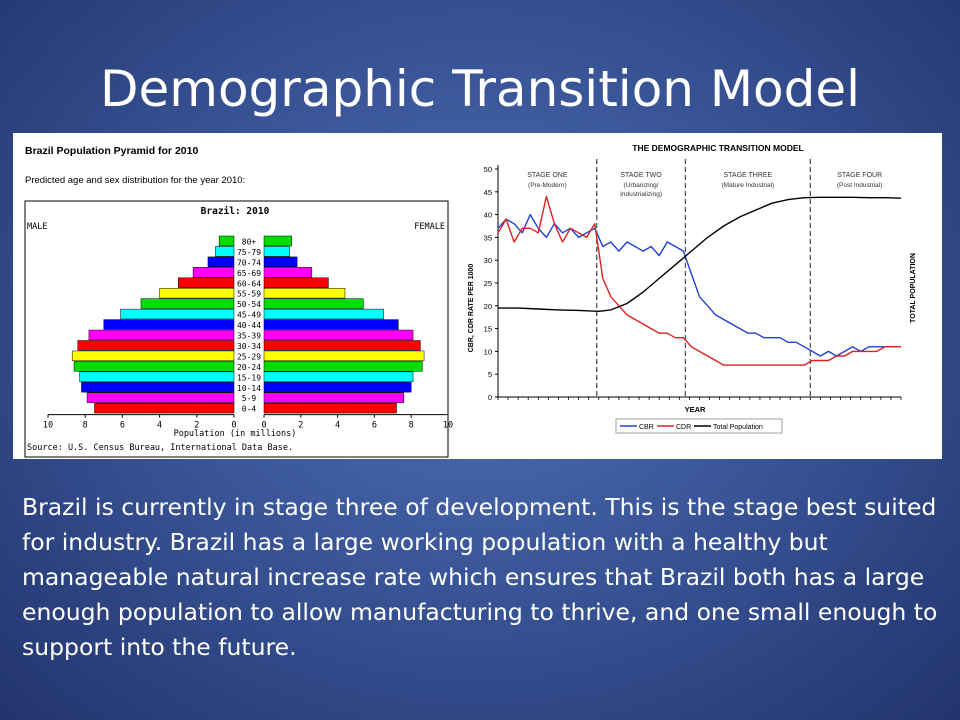 The width and height of the screenshot is (960, 720). Describe the element at coordinates (488, 351) in the screenshot. I see `dtm-y-tick-label: 10` at that location.